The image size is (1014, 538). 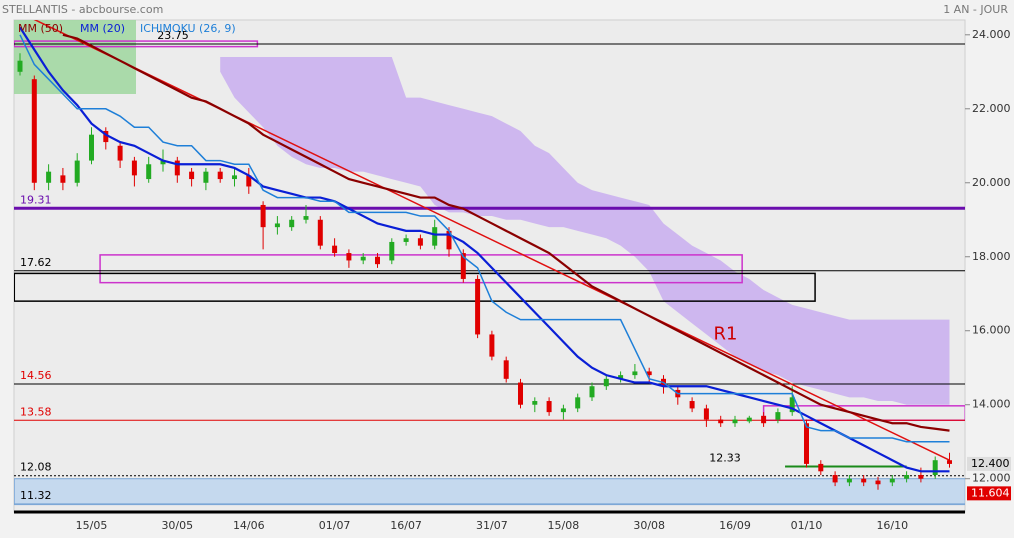 I want to click on level-label: 13.58, so click(x=36, y=411).